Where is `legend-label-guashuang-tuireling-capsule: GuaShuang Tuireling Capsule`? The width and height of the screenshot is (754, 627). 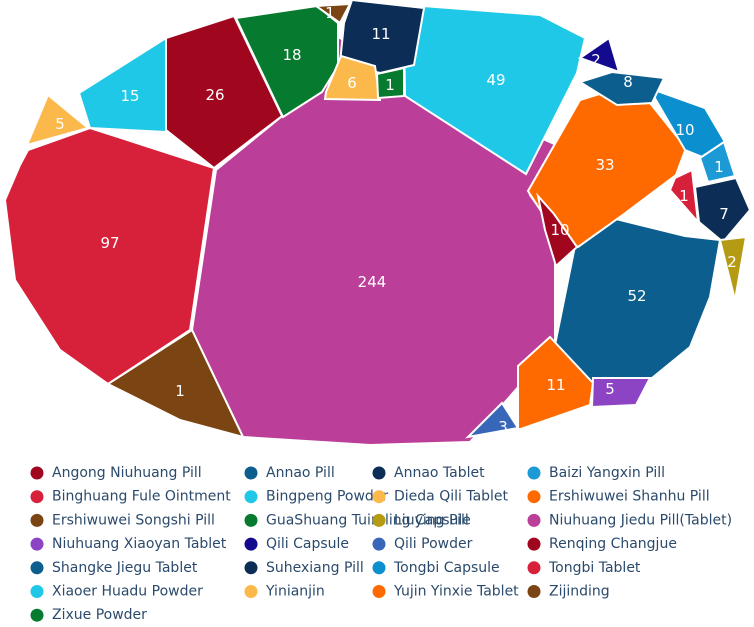
legend-label-guashuang-tuireling-capsule: GuaShuang Tuireling Capsule is located at coordinates (368, 520).